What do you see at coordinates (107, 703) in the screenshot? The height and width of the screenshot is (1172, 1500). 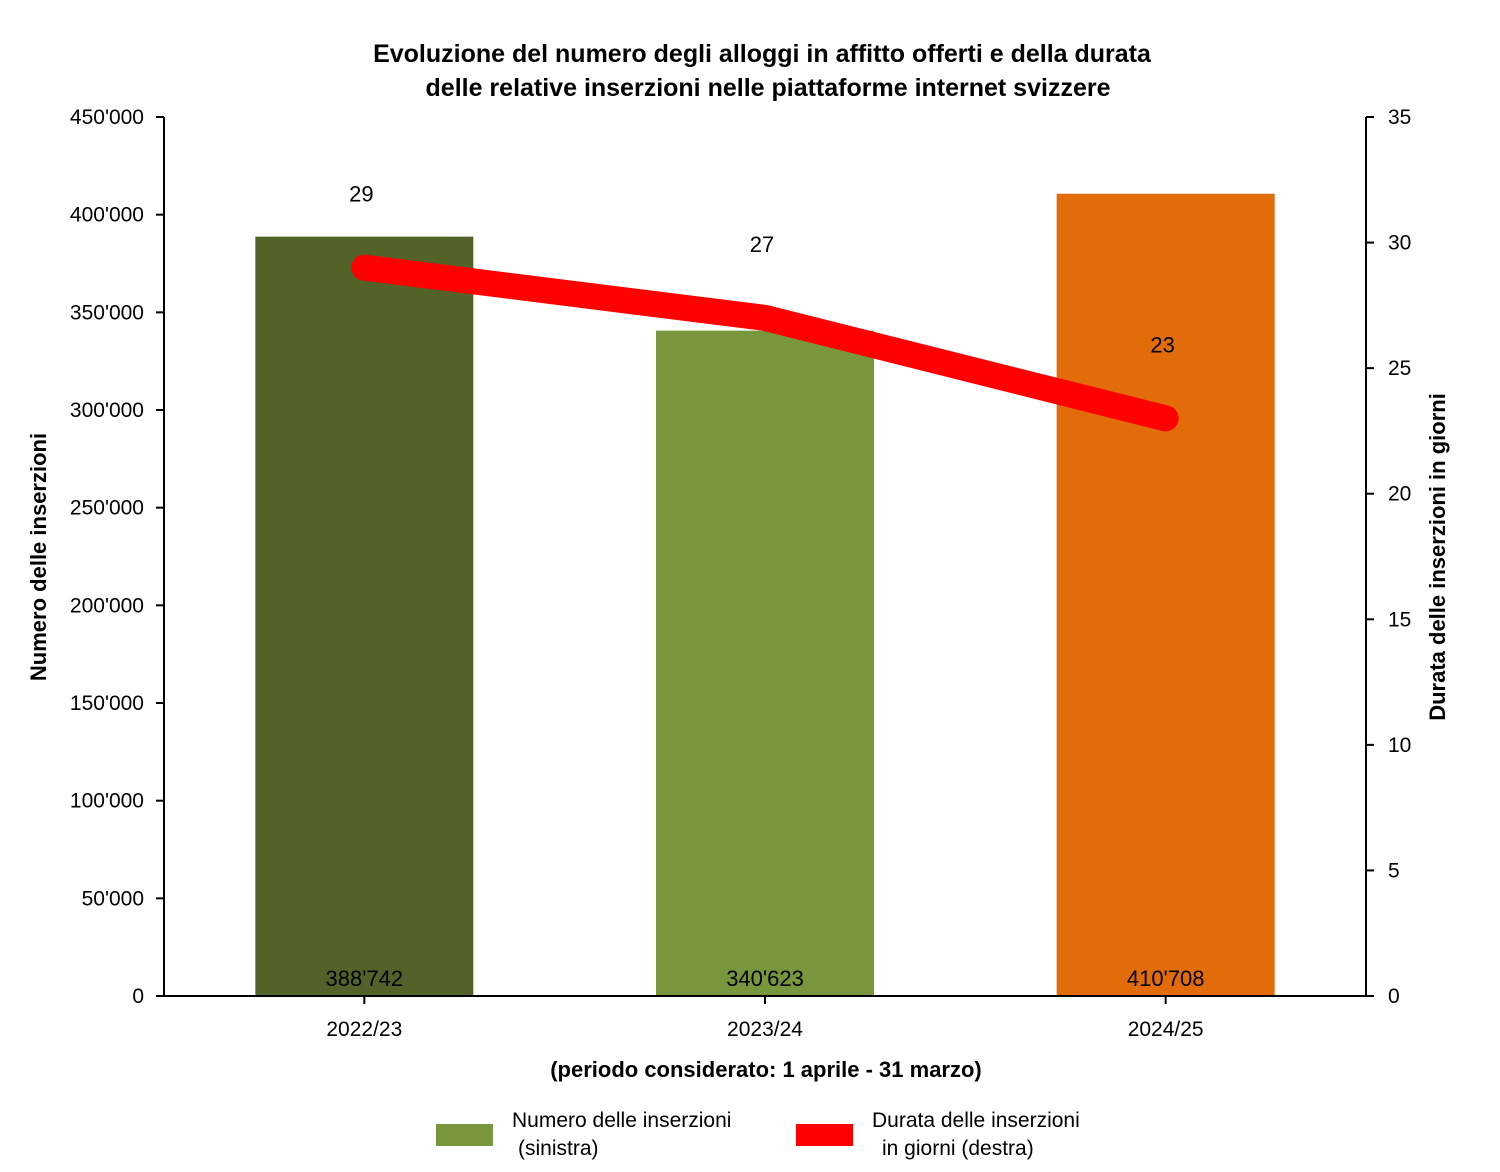 I see `y-left-tick-label: 150'000` at bounding box center [107, 703].